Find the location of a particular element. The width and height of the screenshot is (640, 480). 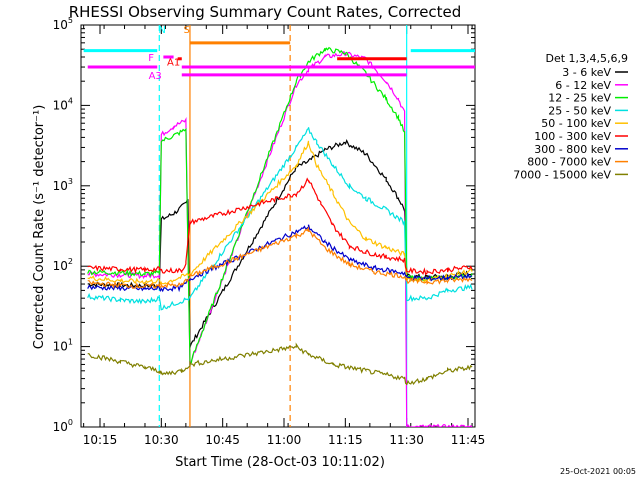

legend-entry: 3 - 6 keV is located at coordinates (586, 72).